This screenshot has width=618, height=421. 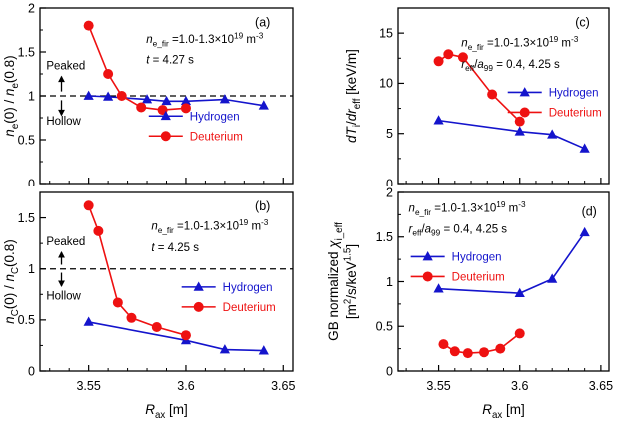 What do you see at coordinates (185, 386) in the screenshot?
I see `x-tick-label: 3.6` at bounding box center [185, 386].